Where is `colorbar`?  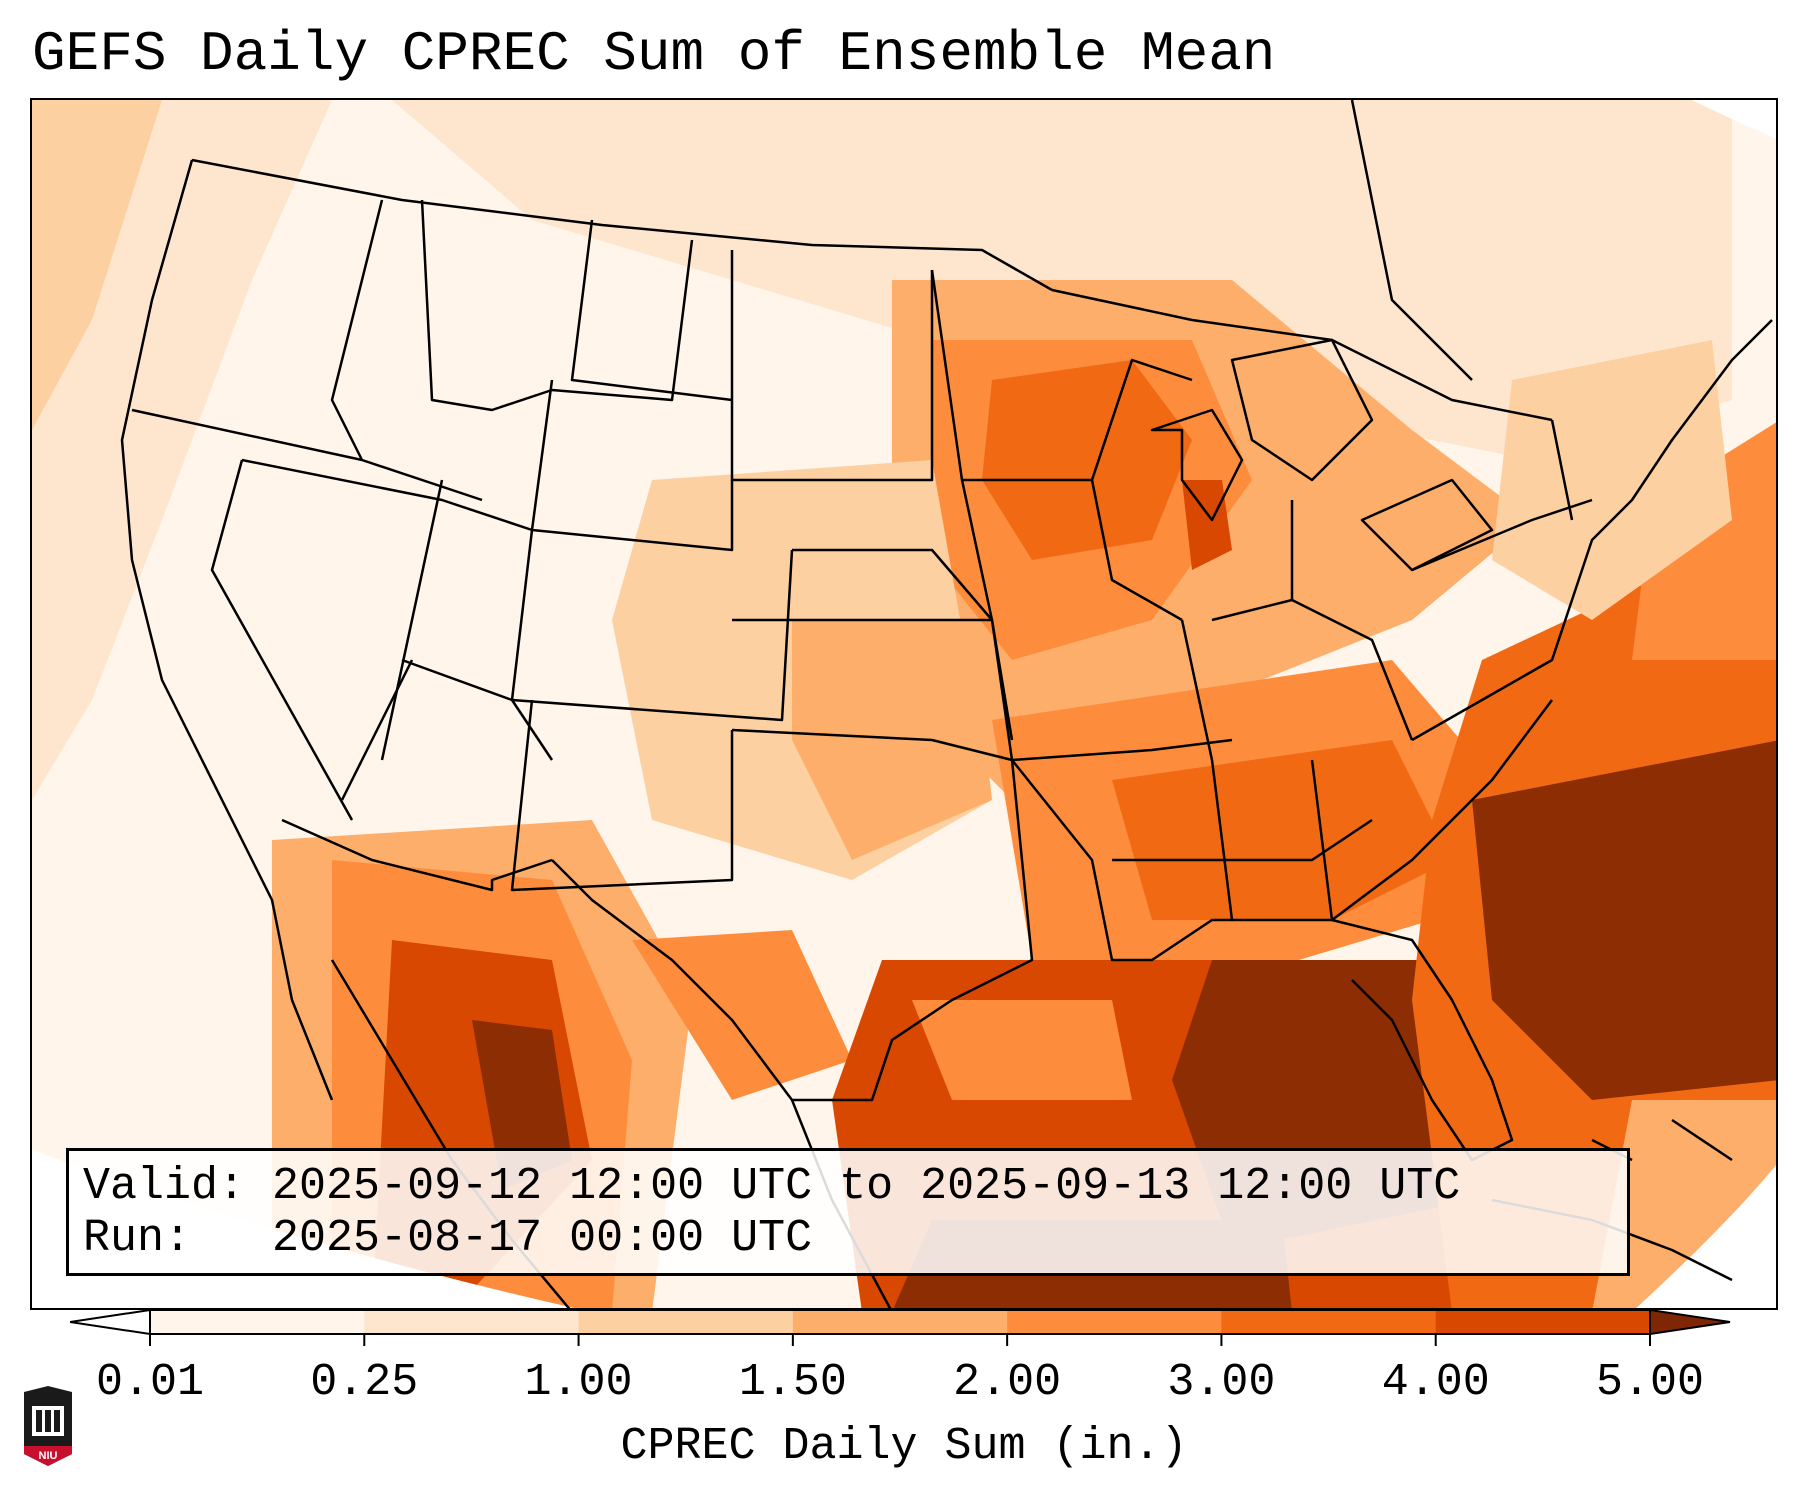 colorbar is located at coordinates (900, 1328).